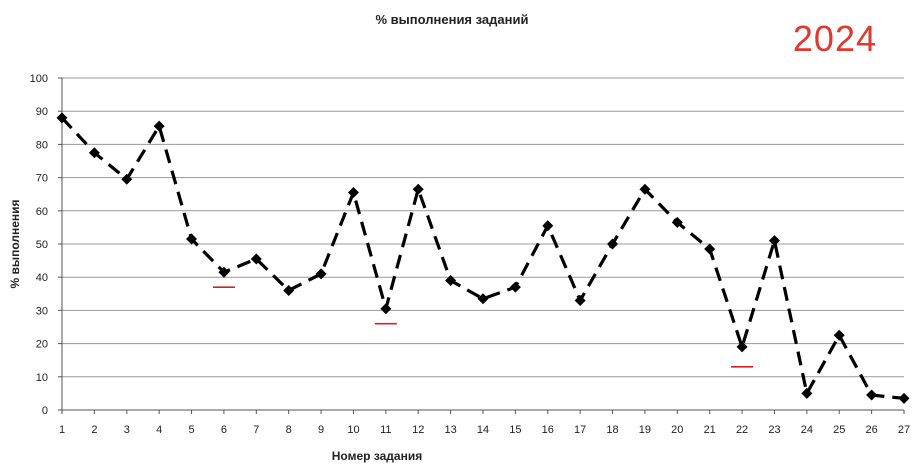 Image resolution: width=915 pixels, height=475 pixels. I want to click on y-tick-label: 60, so click(42, 212).